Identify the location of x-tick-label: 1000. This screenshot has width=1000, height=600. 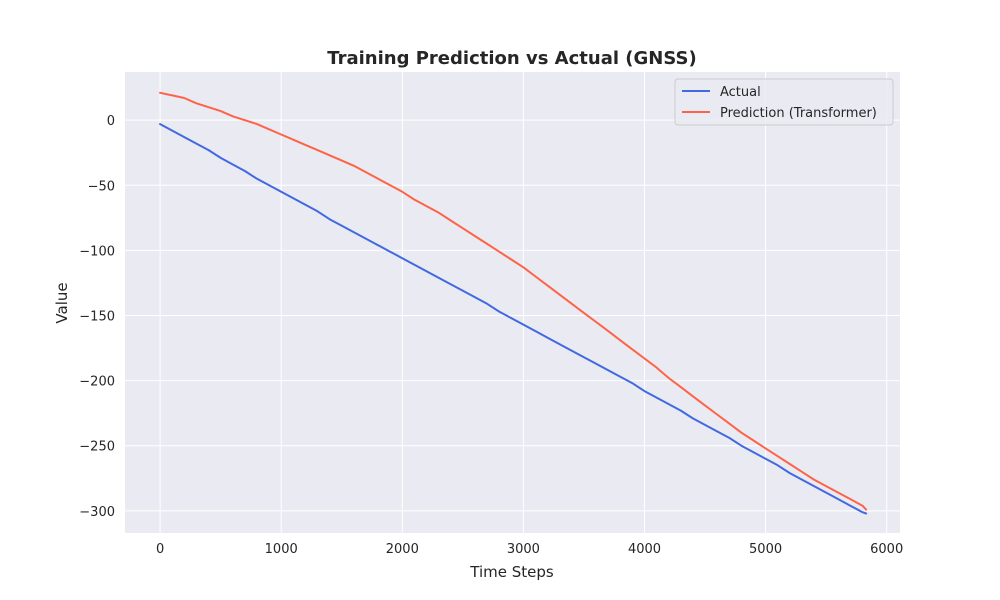
(281, 549).